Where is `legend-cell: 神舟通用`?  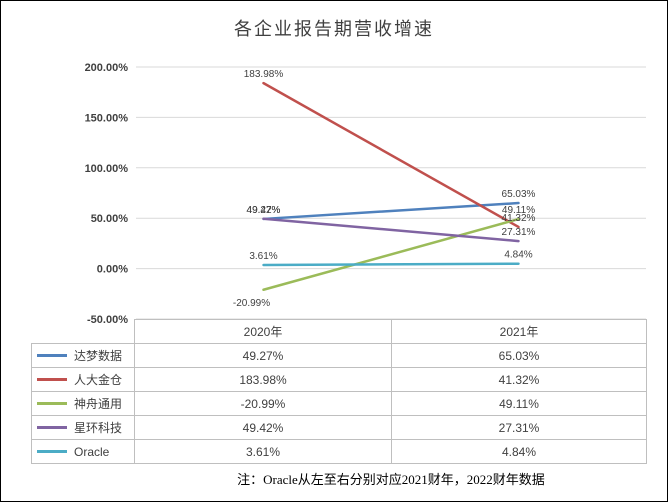 legend-cell: 神舟通用 is located at coordinates (83, 403).